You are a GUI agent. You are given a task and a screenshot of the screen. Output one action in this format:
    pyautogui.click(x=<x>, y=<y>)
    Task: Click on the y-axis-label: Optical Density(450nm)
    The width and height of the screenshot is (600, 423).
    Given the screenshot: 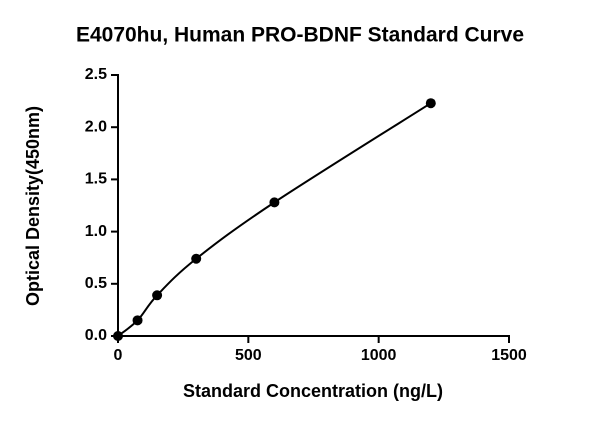 What is the action you would take?
    pyautogui.click(x=33, y=206)
    